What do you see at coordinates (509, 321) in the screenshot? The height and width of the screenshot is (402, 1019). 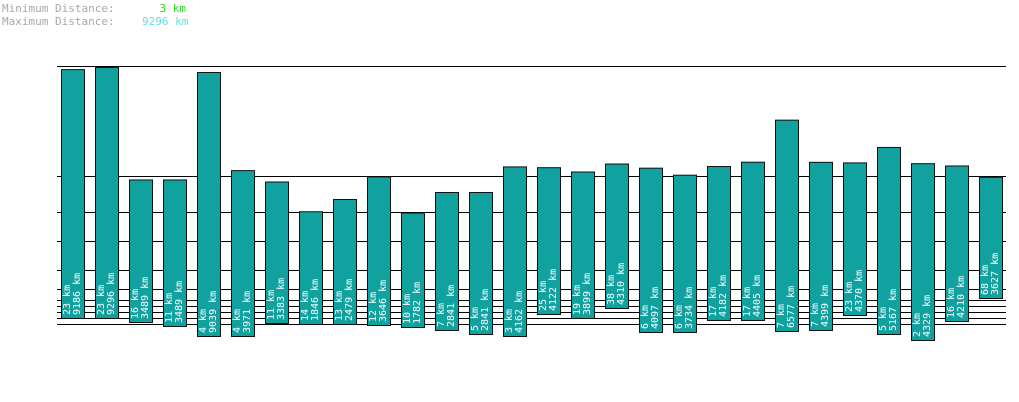 I see `bar-min-label: 3 km` at bounding box center [509, 321].